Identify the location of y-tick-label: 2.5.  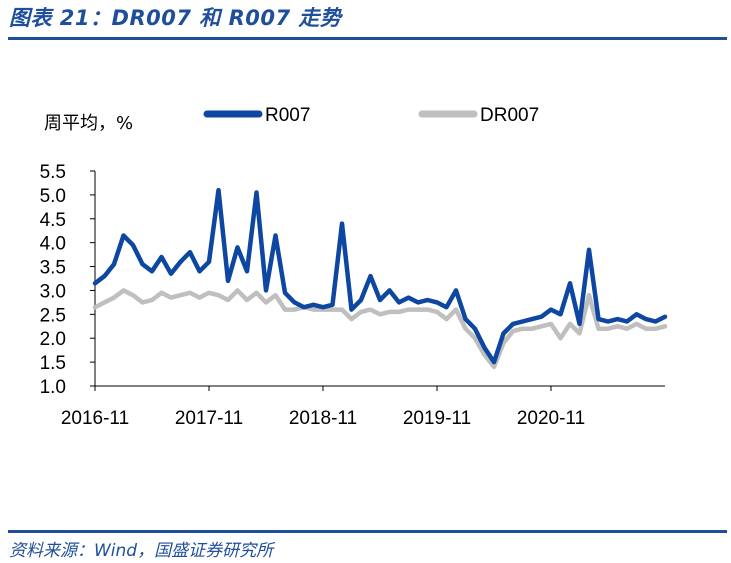
(53, 315).